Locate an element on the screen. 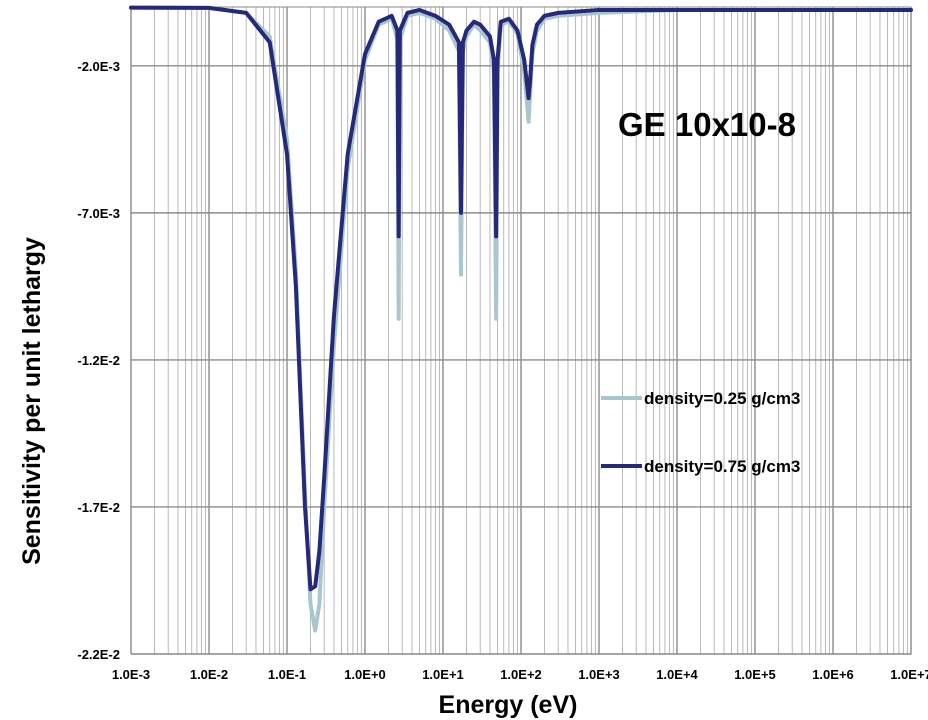 The image size is (928, 720). x-tick-label: 1.0E+2 is located at coordinates (521, 674).